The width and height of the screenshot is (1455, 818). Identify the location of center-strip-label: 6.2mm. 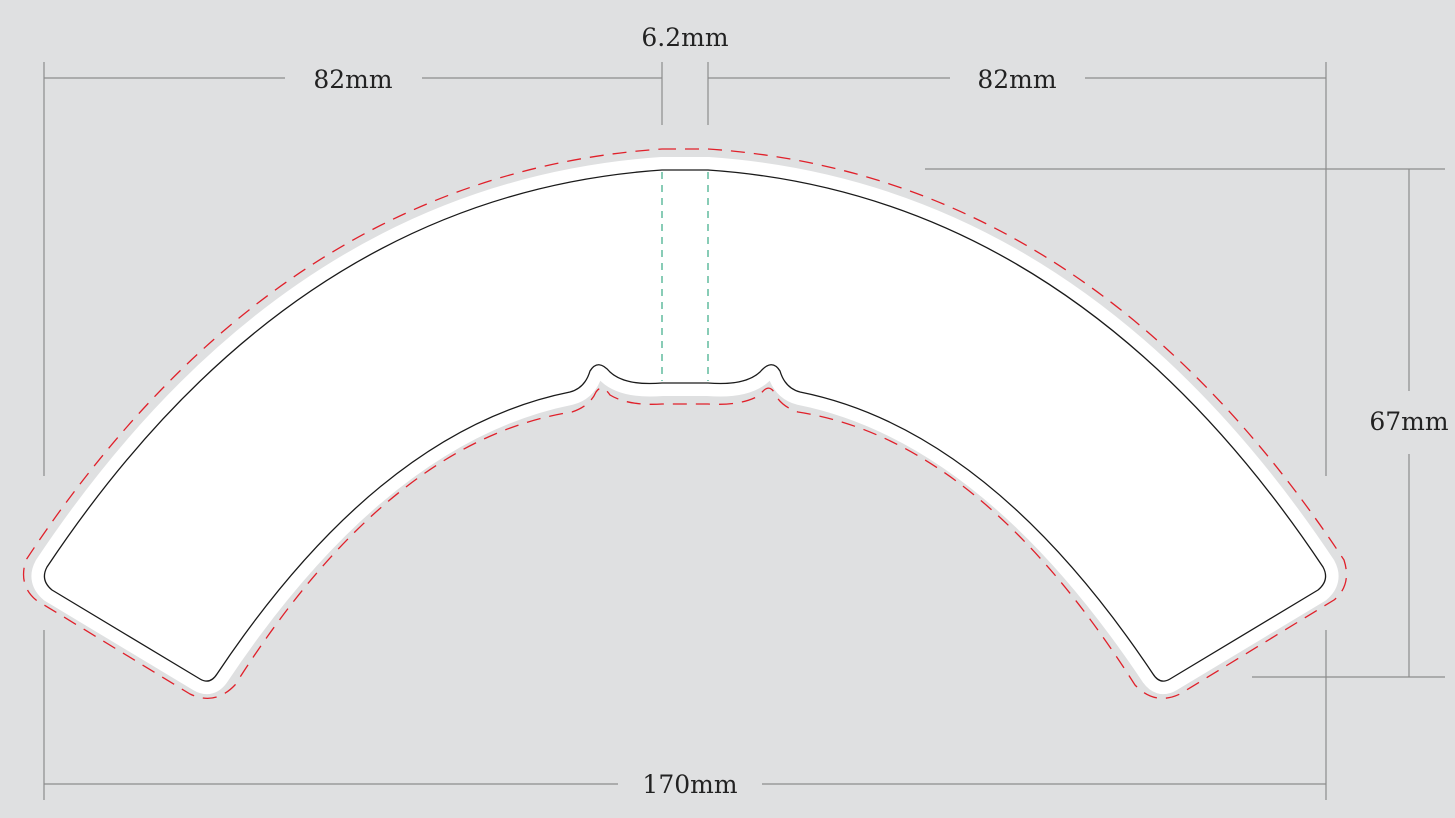
(684, 37).